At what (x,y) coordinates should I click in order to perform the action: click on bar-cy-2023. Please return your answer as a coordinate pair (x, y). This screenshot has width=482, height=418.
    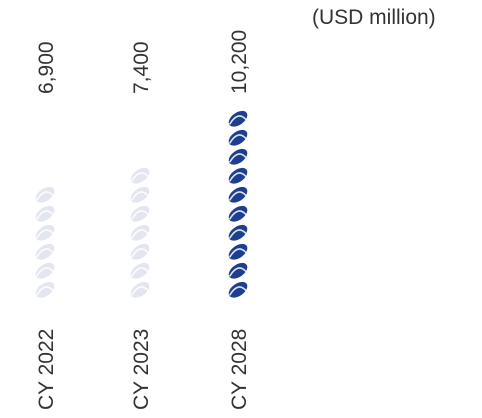
    Looking at the image, I should click on (140, 232).